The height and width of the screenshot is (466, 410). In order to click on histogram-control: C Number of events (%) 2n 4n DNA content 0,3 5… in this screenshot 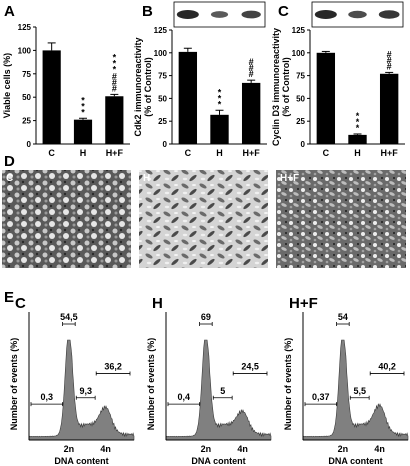, I will do `click(72, 380)`.